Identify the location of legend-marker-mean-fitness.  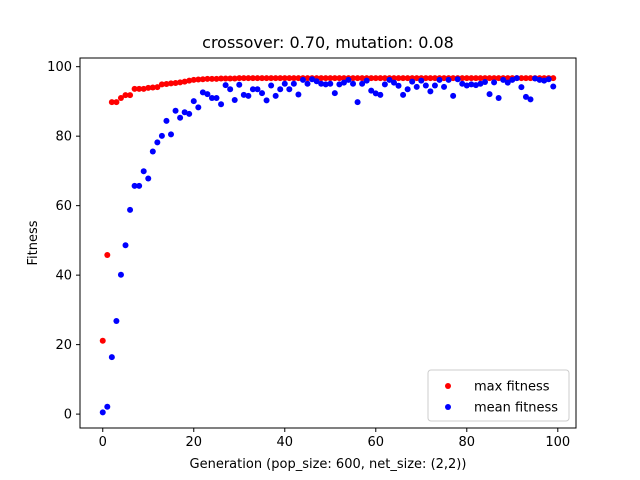
(448, 407).